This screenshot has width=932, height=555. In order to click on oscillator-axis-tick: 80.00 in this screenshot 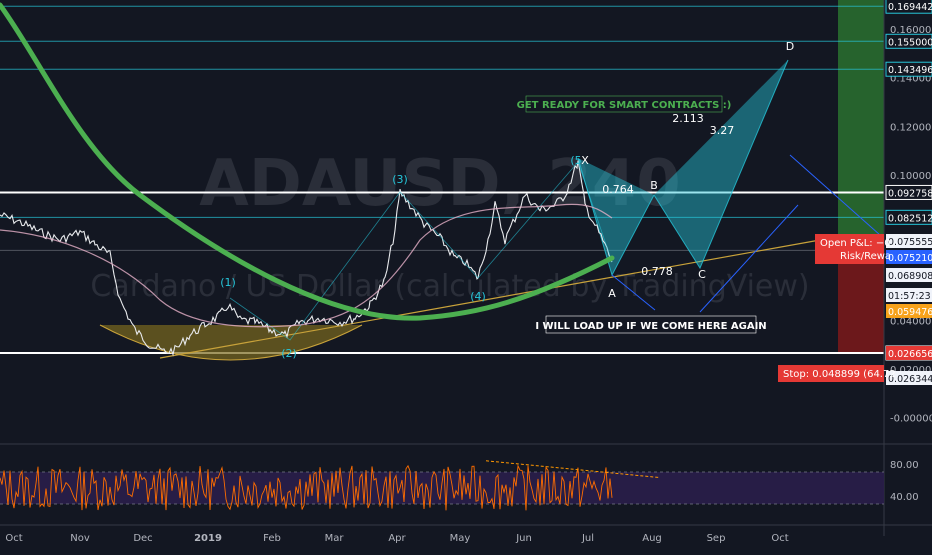, I will do `click(904, 465)`.